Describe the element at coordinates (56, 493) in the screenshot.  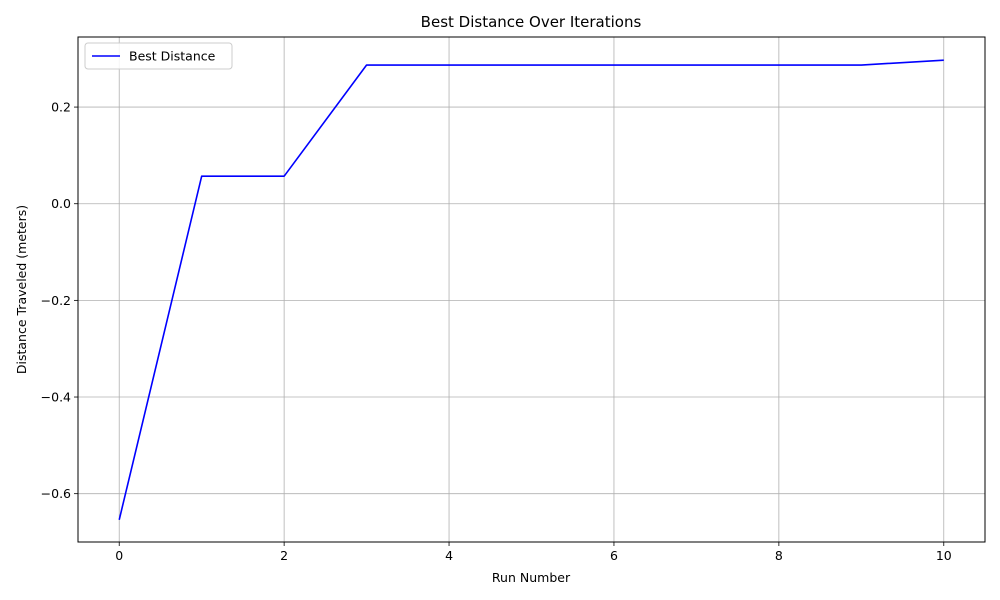
I see `y-tick-label: −0.6` at that location.